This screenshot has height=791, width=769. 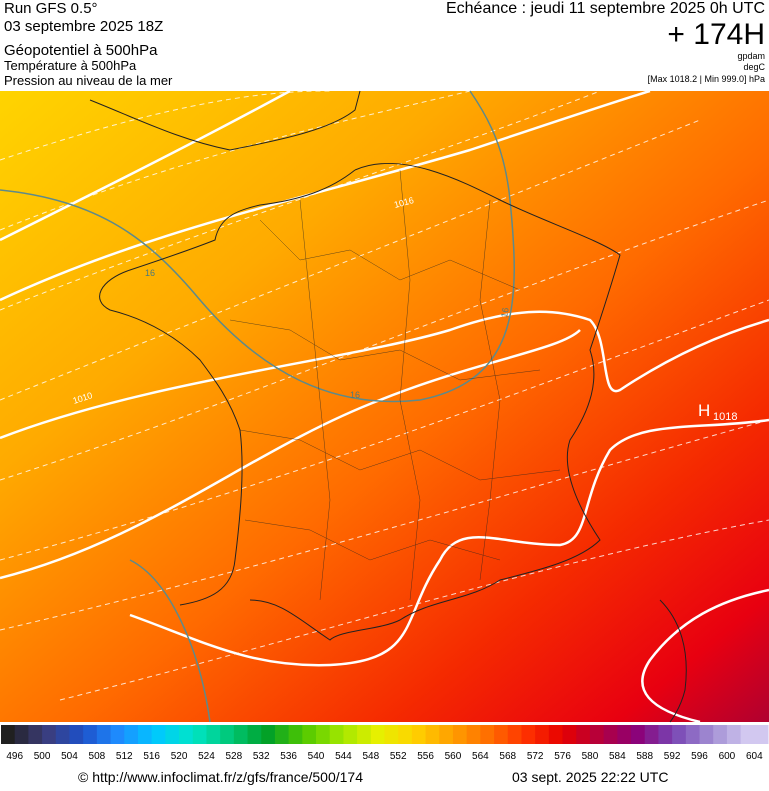 I want to click on high-pressure: H, so click(x=704, y=410).